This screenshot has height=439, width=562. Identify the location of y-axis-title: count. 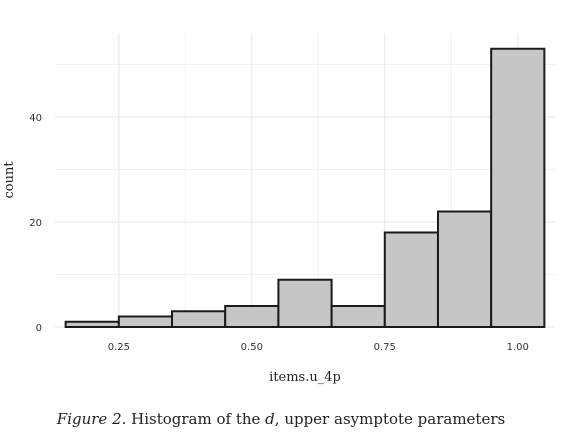
(9, 180).